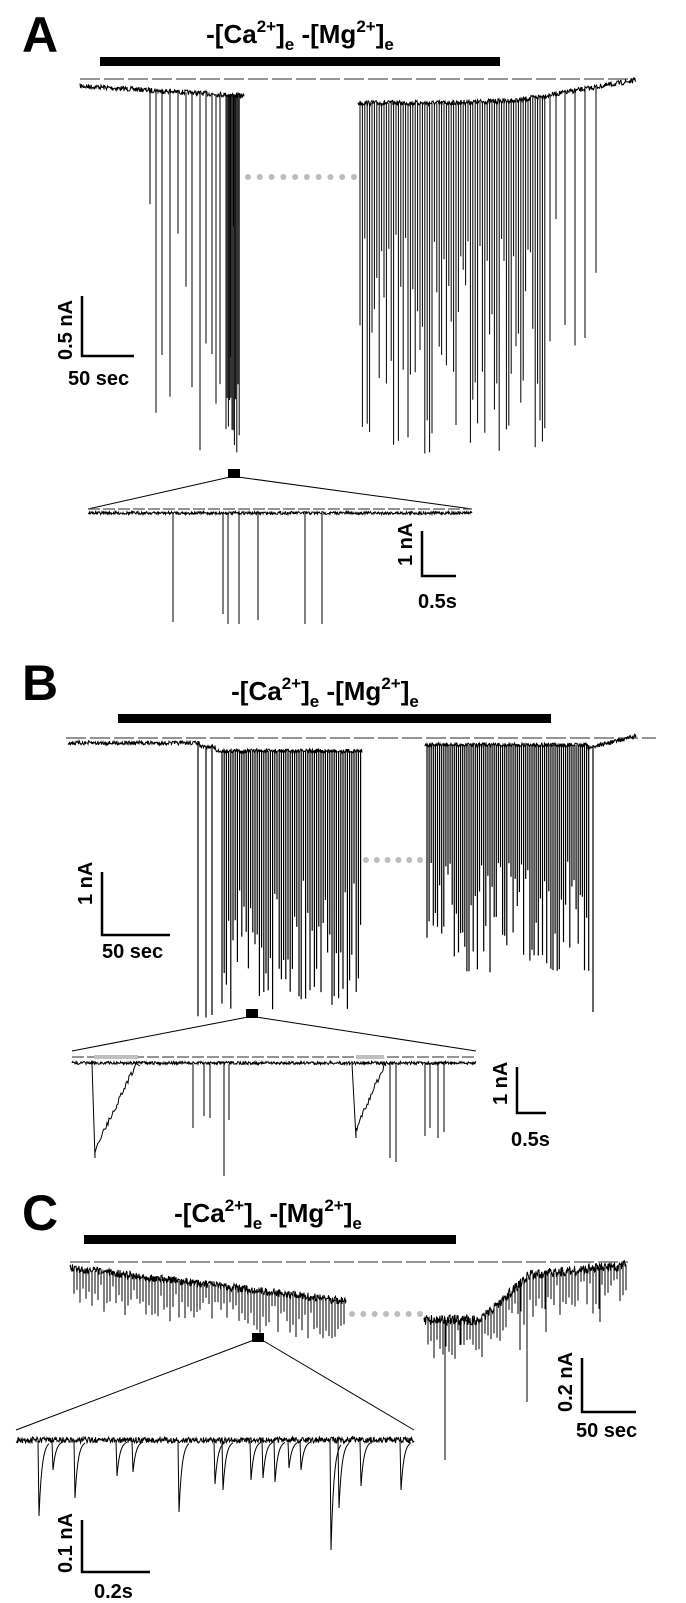 The image size is (686, 1603). What do you see at coordinates (252, 1013) in the screenshot?
I see `zoom-marker-b` at bounding box center [252, 1013].